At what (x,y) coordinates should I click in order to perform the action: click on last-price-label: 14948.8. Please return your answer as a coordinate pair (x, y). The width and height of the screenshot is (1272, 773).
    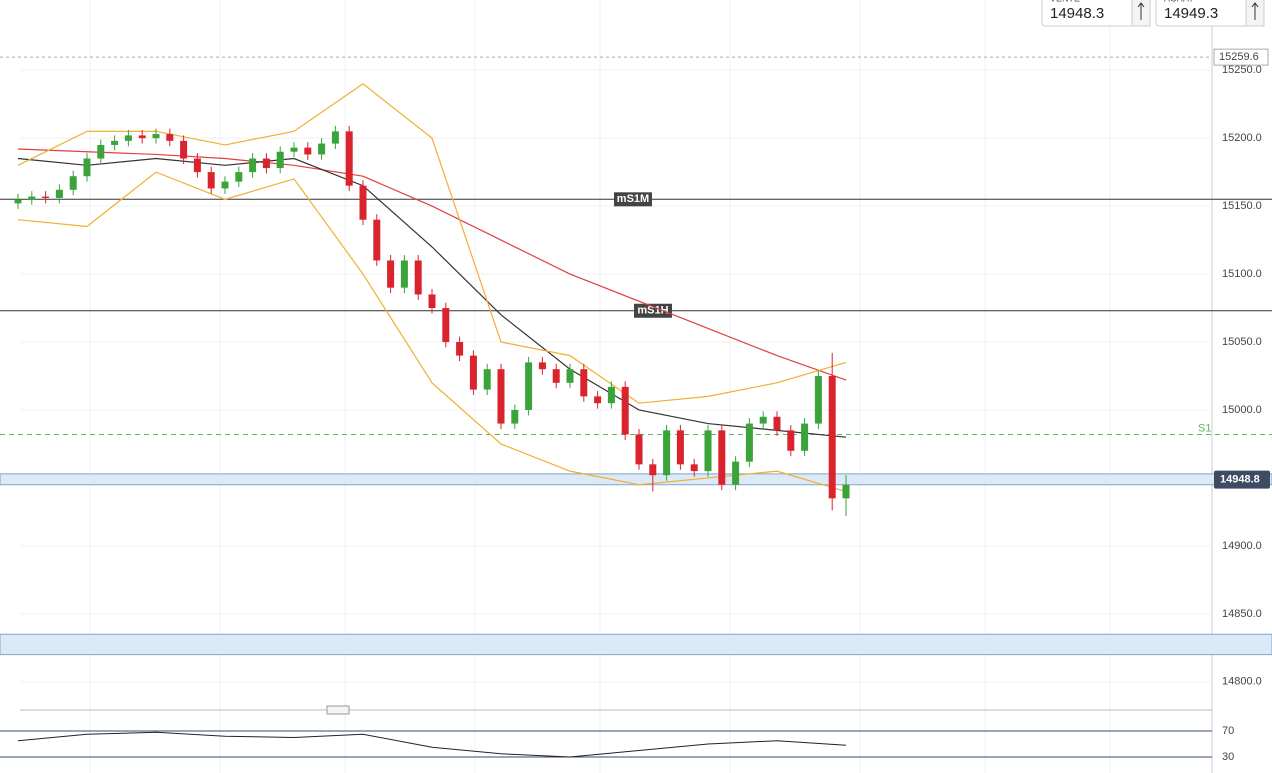
    Looking at the image, I should click on (1240, 479).